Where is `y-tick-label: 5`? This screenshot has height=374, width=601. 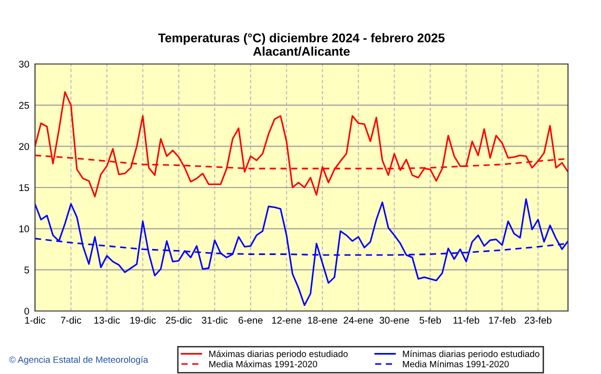 y-tick-label: 5 is located at coordinates (27, 270).